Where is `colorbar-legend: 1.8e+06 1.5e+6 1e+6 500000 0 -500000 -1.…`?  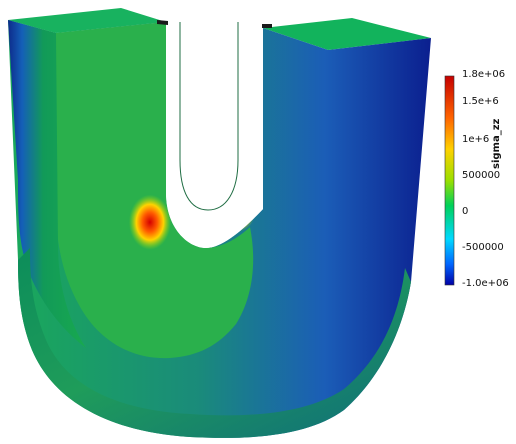 colorbar-legend: 1.8e+06 1.5e+6 1e+6 500000 0 -500000 -1.… is located at coordinates (478, 181).